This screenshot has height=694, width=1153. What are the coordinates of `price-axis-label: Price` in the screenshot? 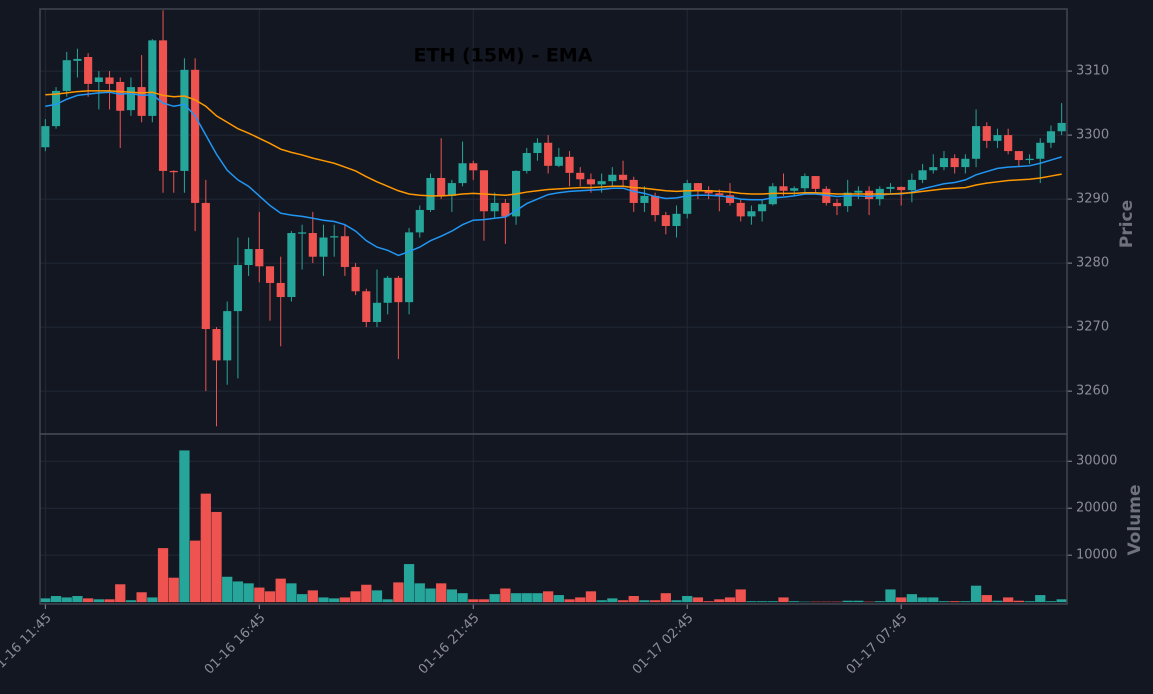 It's located at (1127, 224).